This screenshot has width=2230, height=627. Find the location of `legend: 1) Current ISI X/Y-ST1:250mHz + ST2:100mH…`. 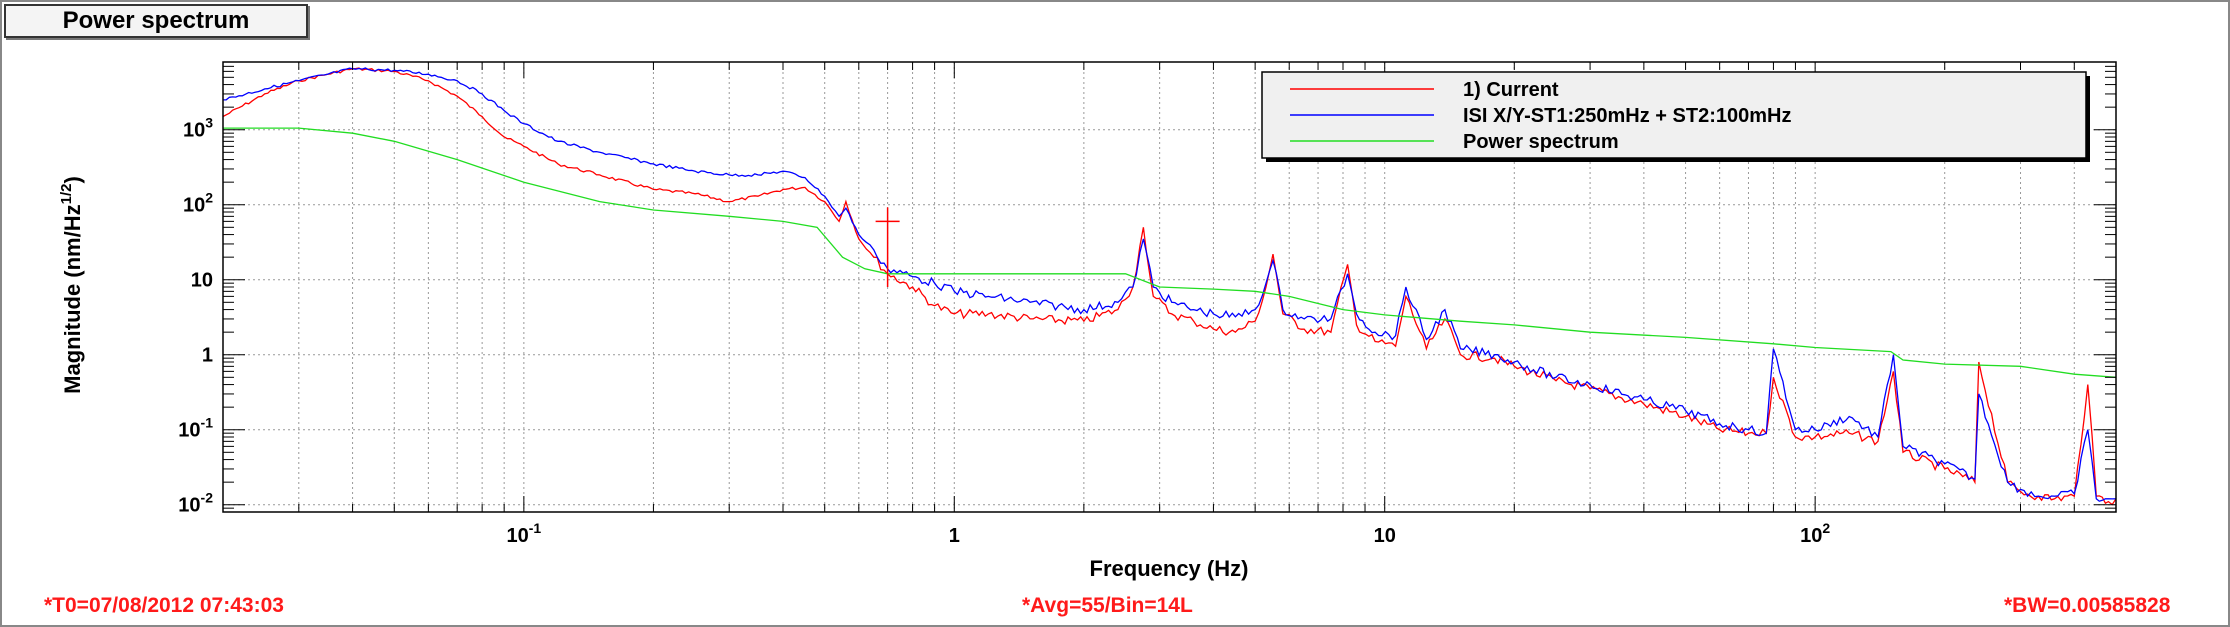

legend: 1) Current ISI X/Y-ST1:250mHz + ST2:100mH… is located at coordinates (1675, 116).